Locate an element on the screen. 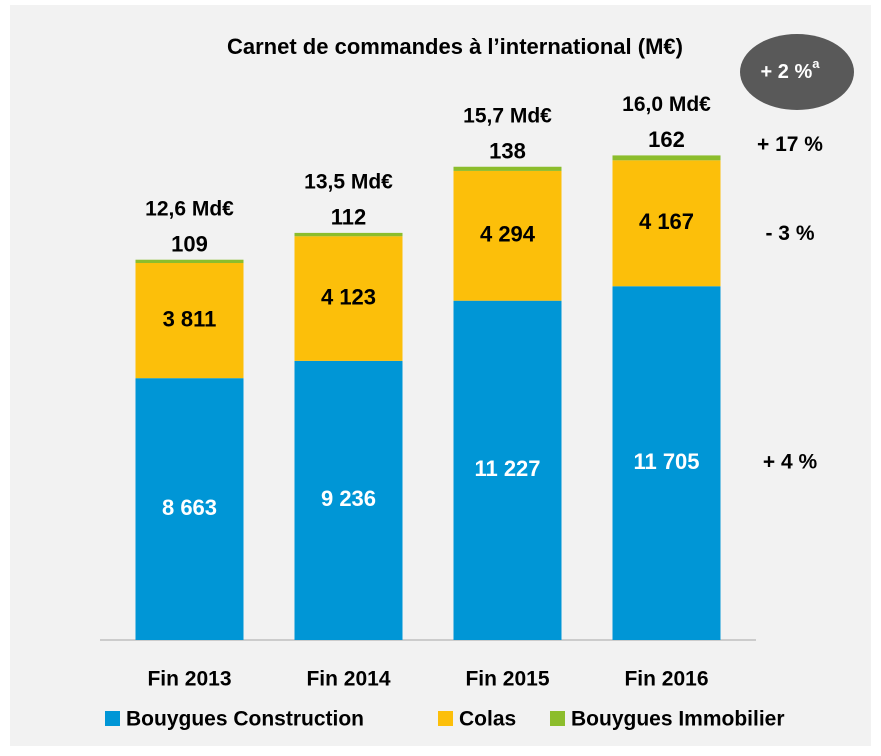 This screenshot has width=881, height=756. value-label: 112 is located at coordinates (349, 217).